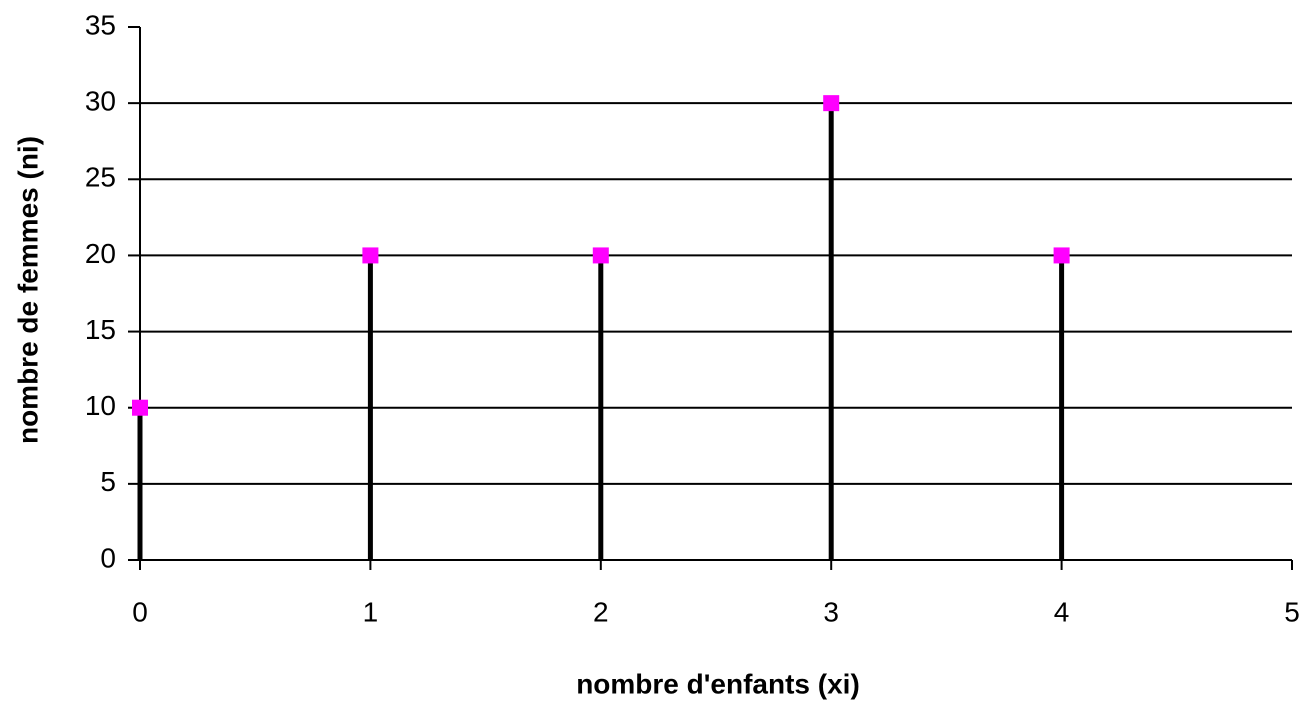 Image resolution: width=1305 pixels, height=704 pixels. What do you see at coordinates (100, 405) in the screenshot?
I see `y-tick-label: 10` at bounding box center [100, 405].